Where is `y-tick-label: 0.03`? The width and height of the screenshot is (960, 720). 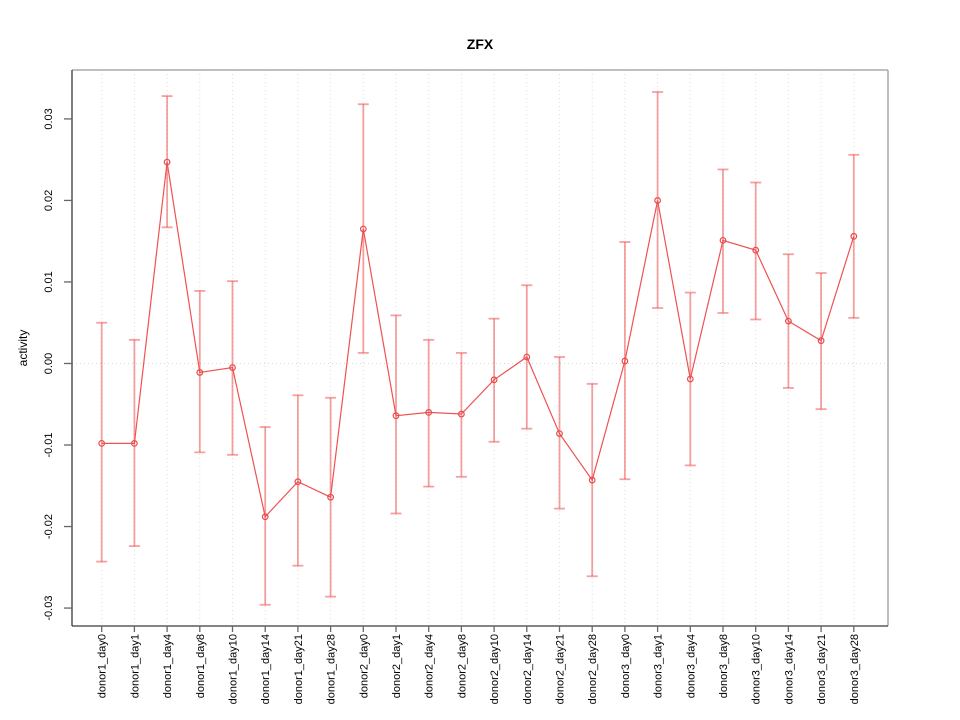
y-tick-label: 0.03 is located at coordinates (49, 118).